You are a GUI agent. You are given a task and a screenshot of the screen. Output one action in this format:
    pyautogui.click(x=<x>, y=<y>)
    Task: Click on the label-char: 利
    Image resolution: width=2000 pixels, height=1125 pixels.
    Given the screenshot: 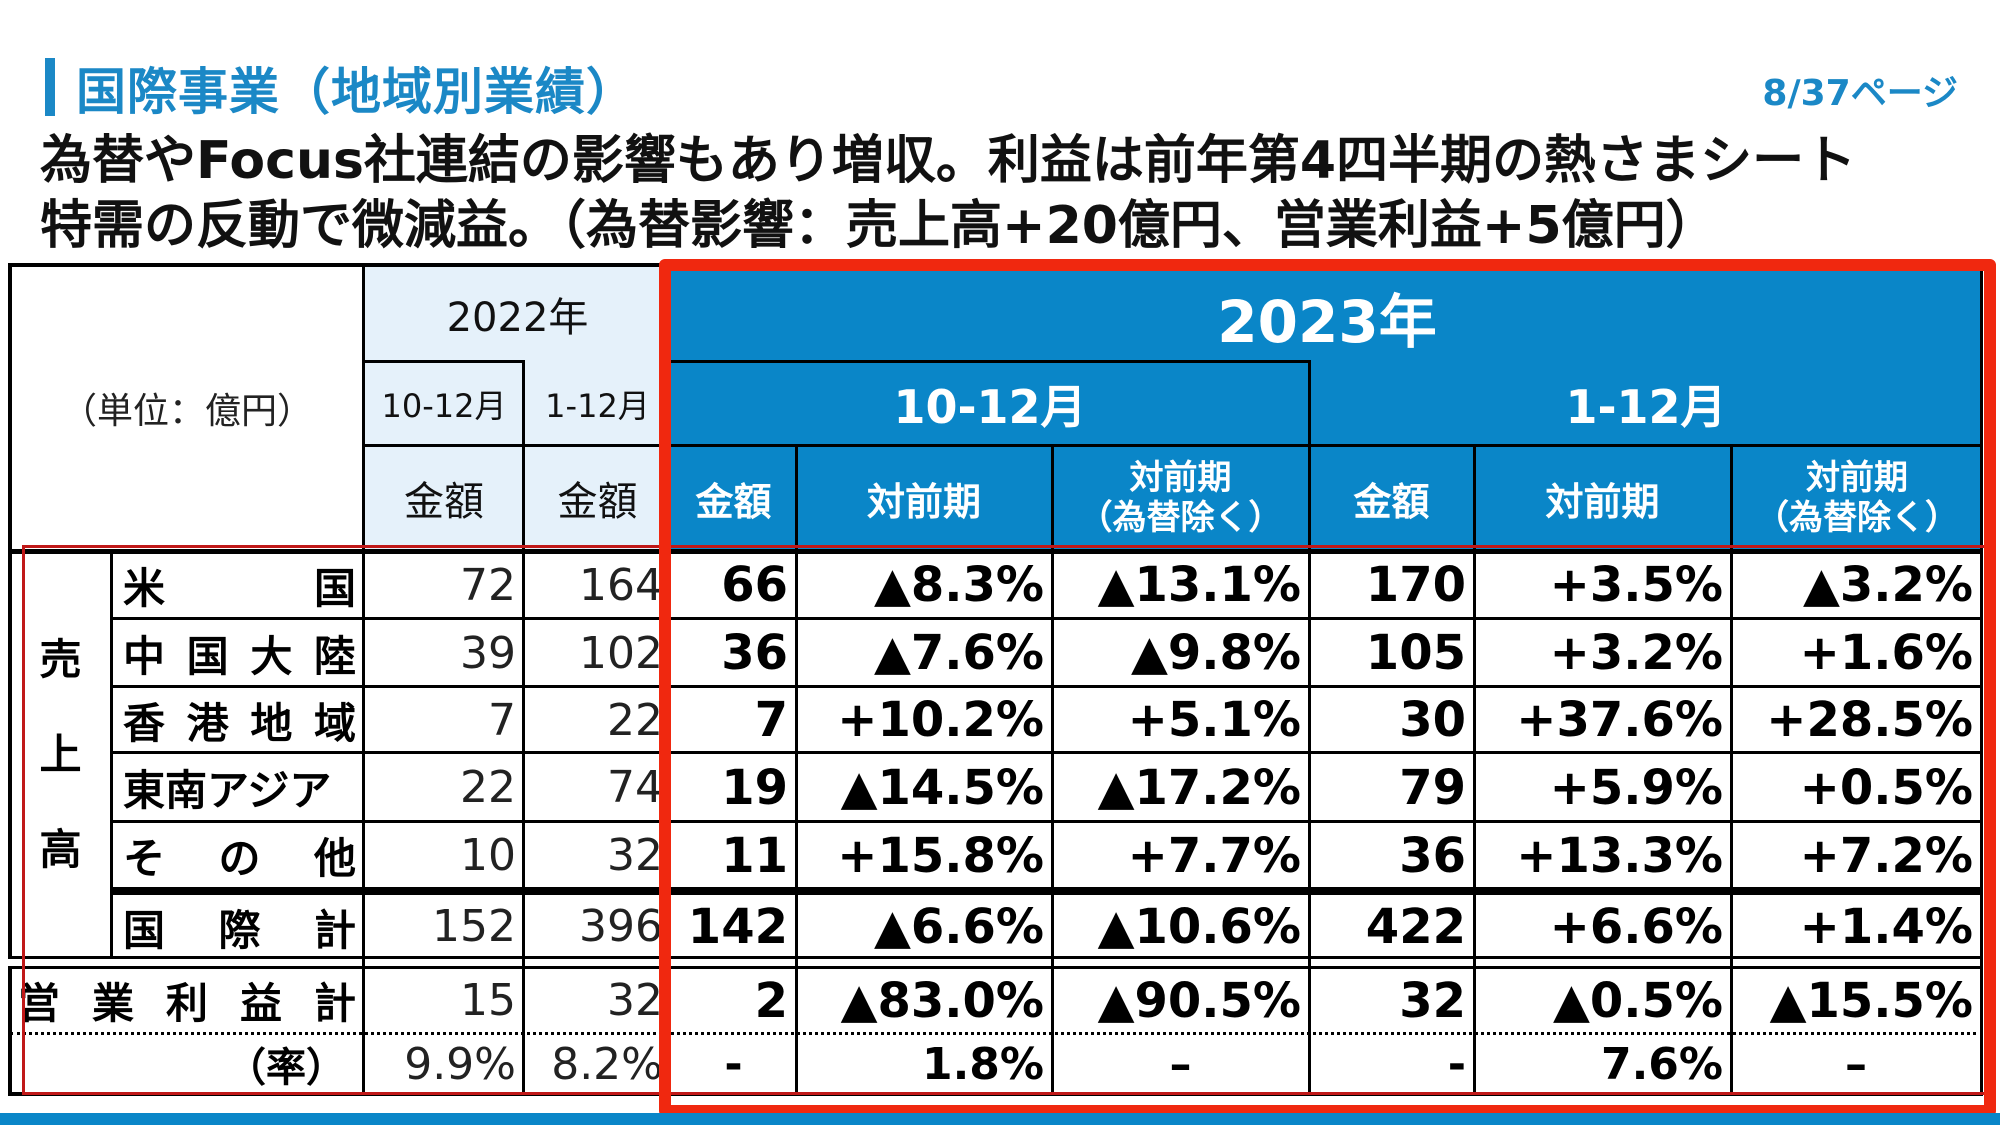 What is the action you would take?
    pyautogui.click(x=186, y=1003)
    